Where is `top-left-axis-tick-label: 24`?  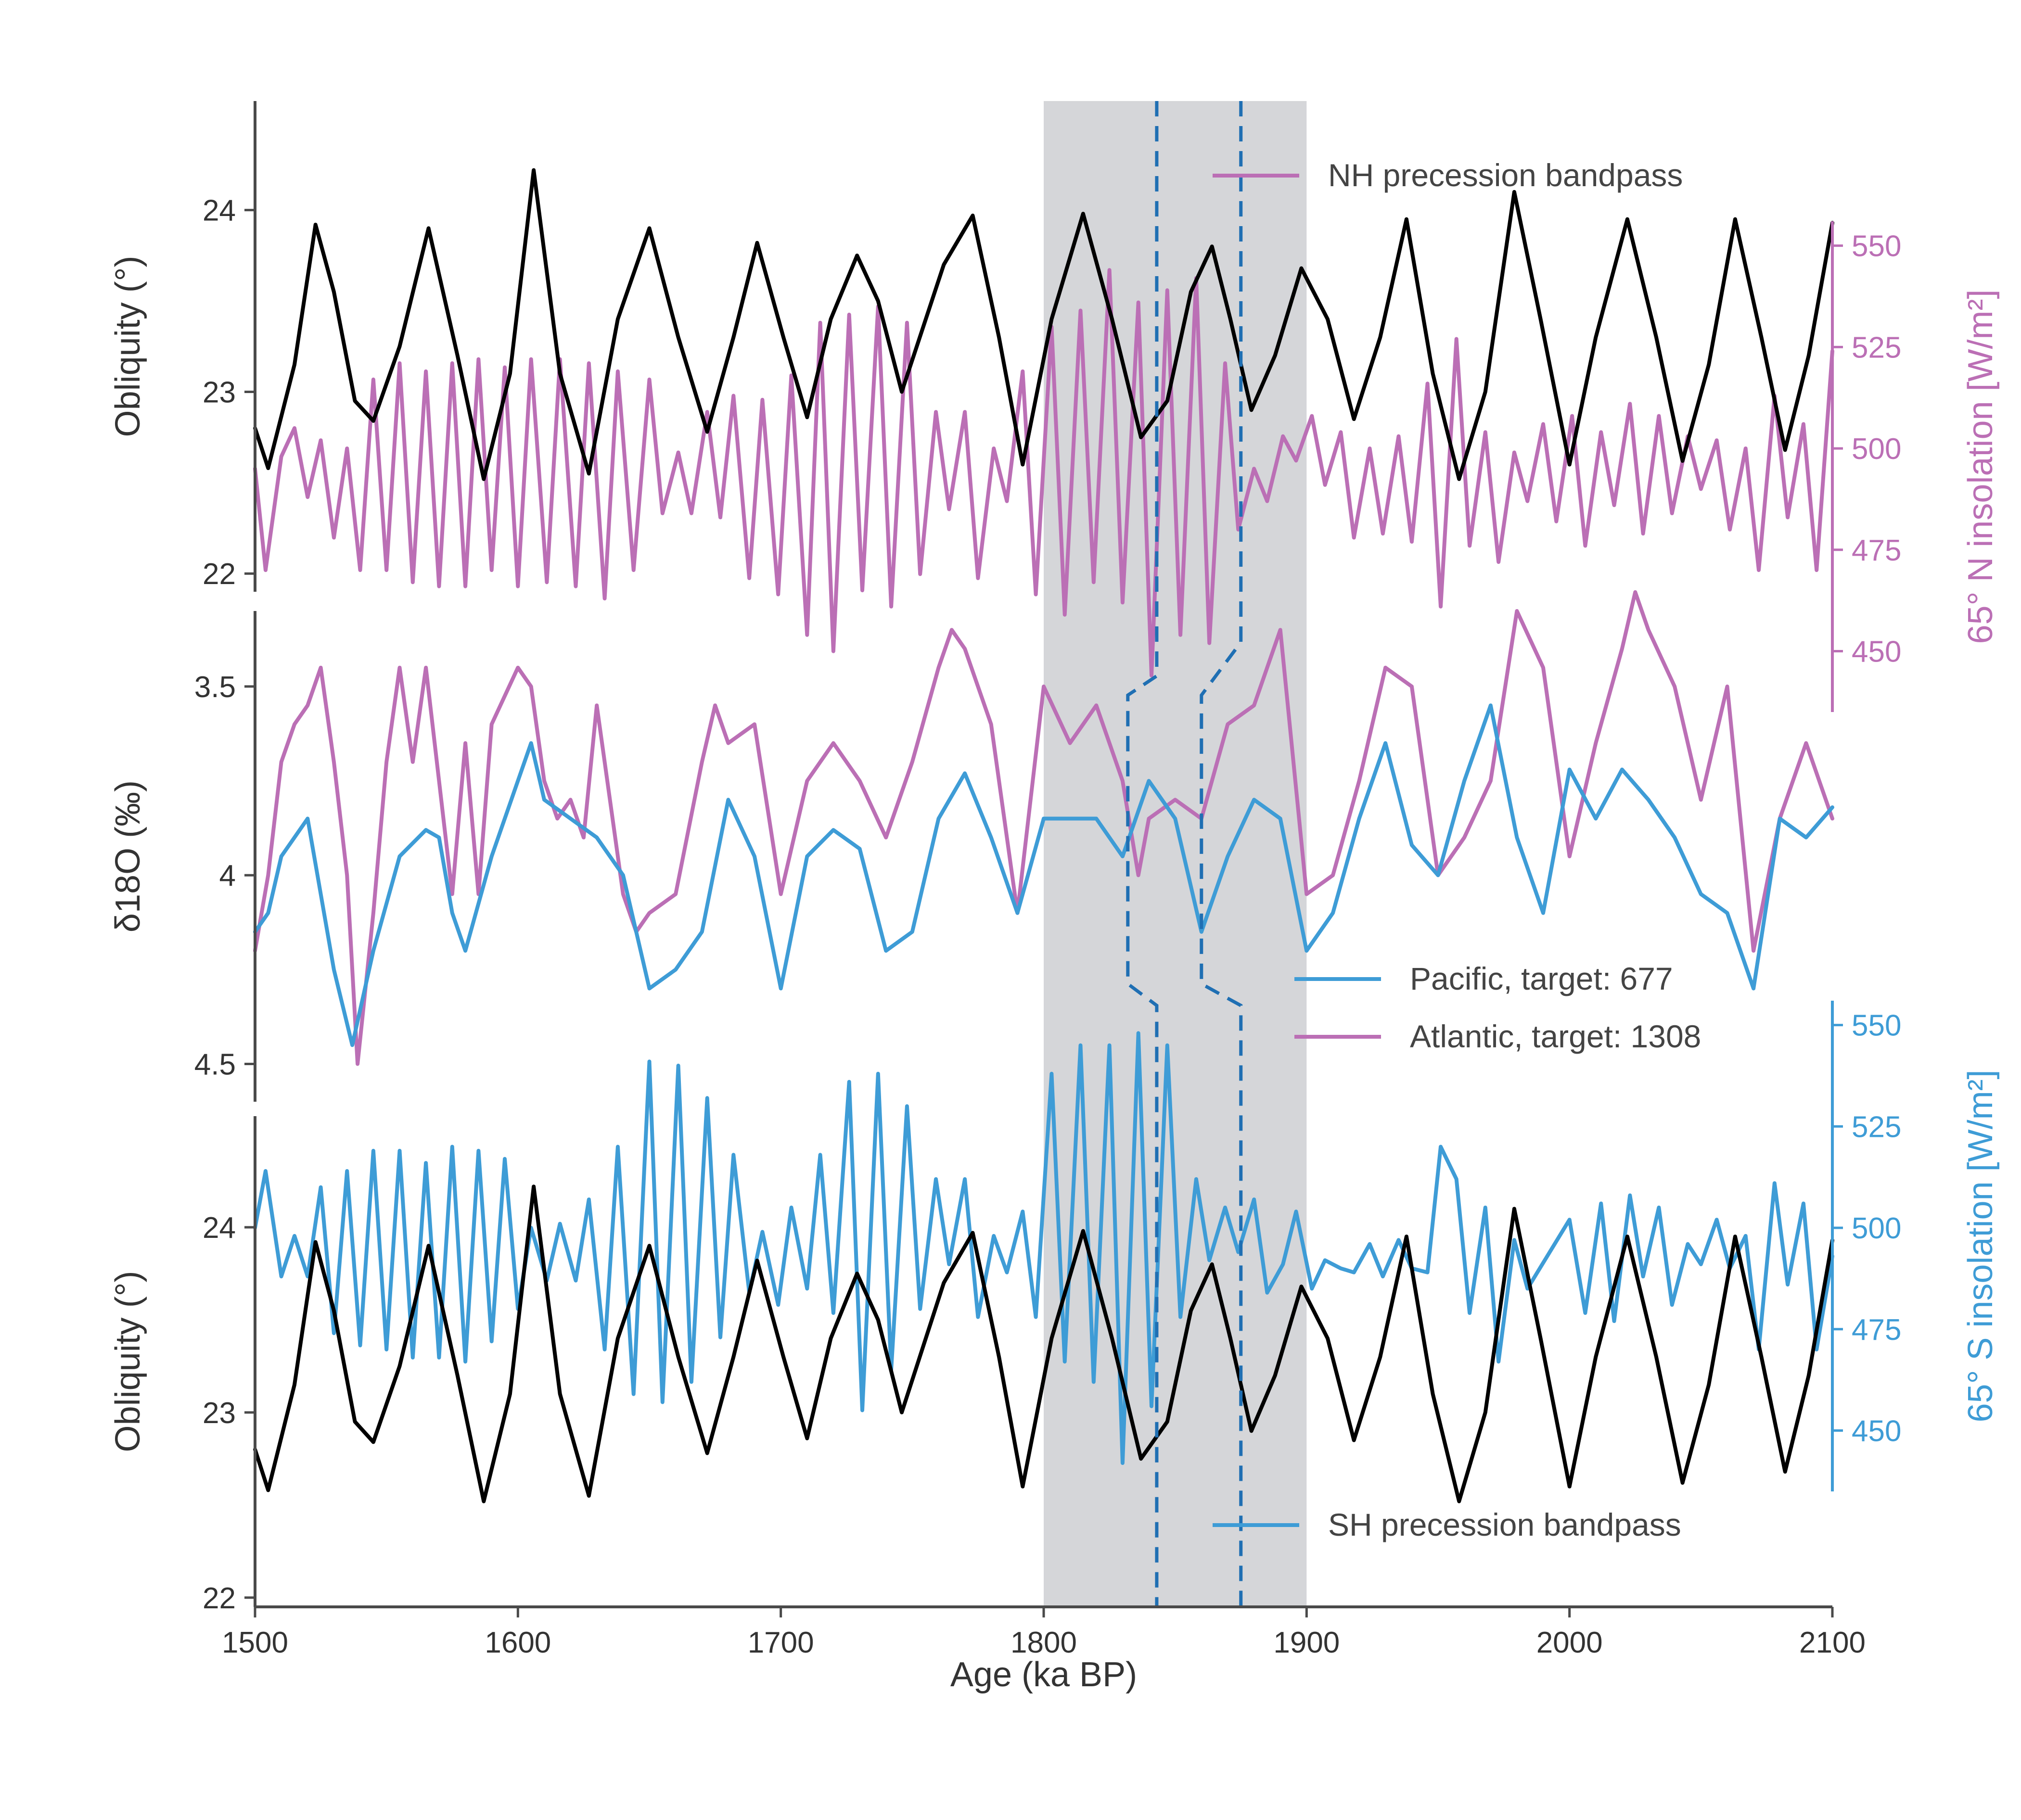
top-left-axis-tick-label: 24 is located at coordinates (219, 211).